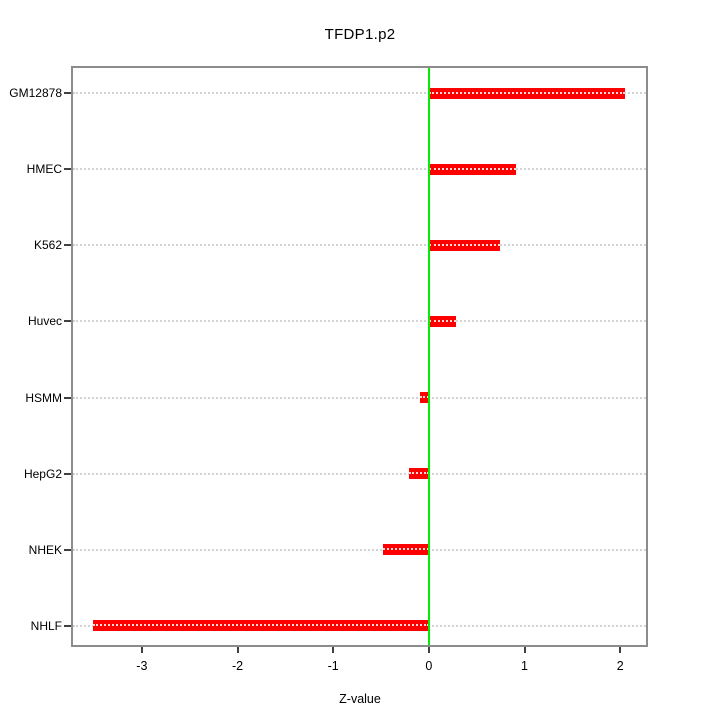 Image resolution: width=720 pixels, height=720 pixels. What do you see at coordinates (428, 356) in the screenshot?
I see `zero-line` at bounding box center [428, 356].